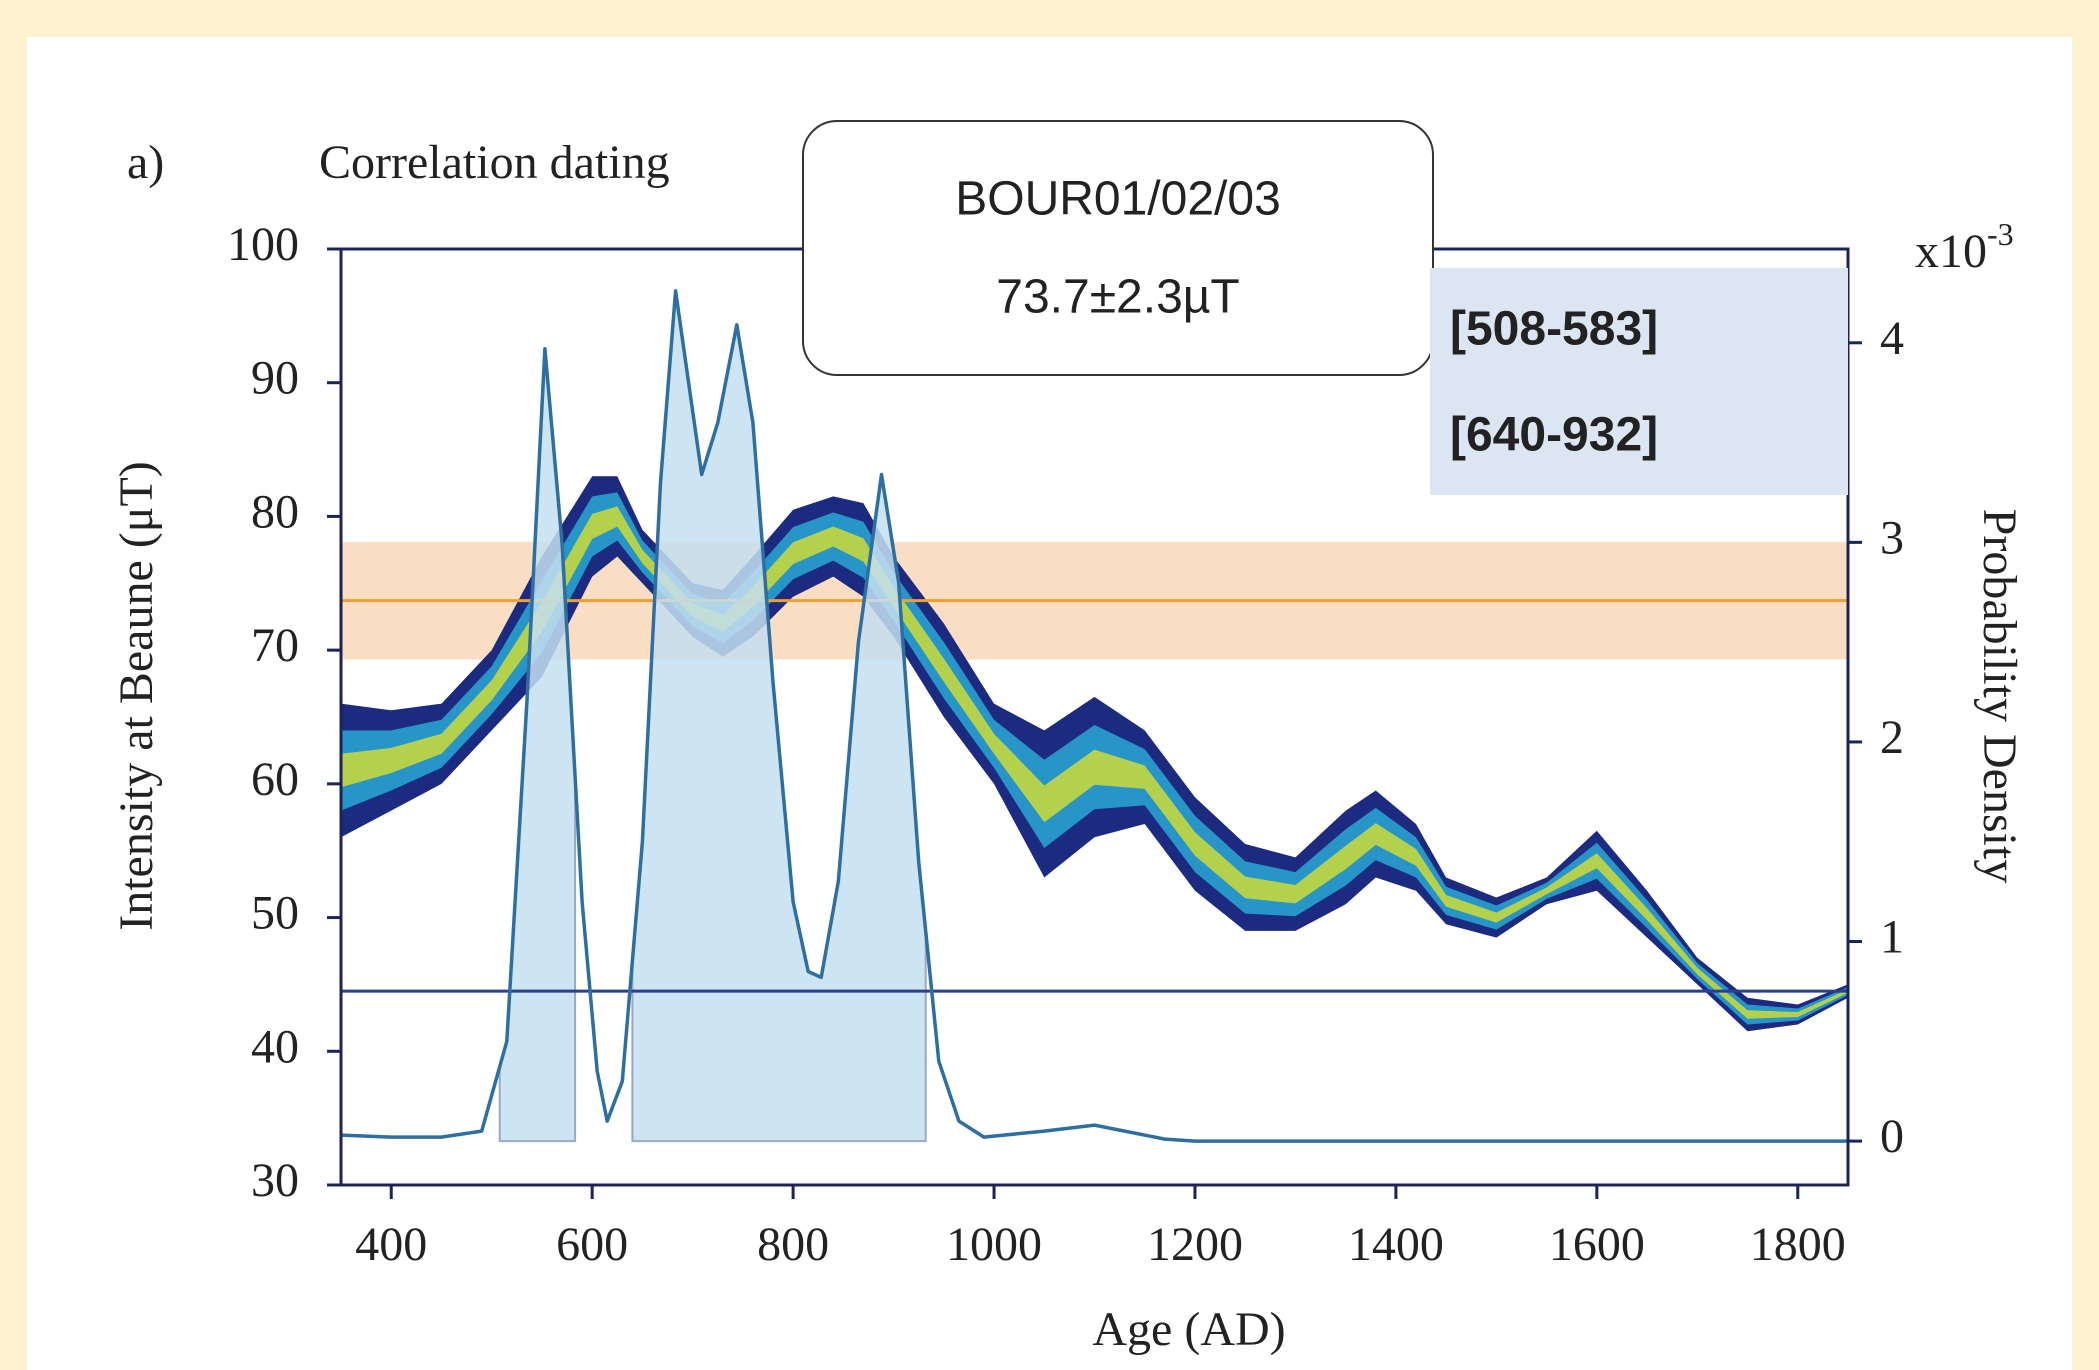 This screenshot has height=1370, width=2099. Describe the element at coordinates (275, 1046) in the screenshot. I see `y-tick-label: 40` at that location.